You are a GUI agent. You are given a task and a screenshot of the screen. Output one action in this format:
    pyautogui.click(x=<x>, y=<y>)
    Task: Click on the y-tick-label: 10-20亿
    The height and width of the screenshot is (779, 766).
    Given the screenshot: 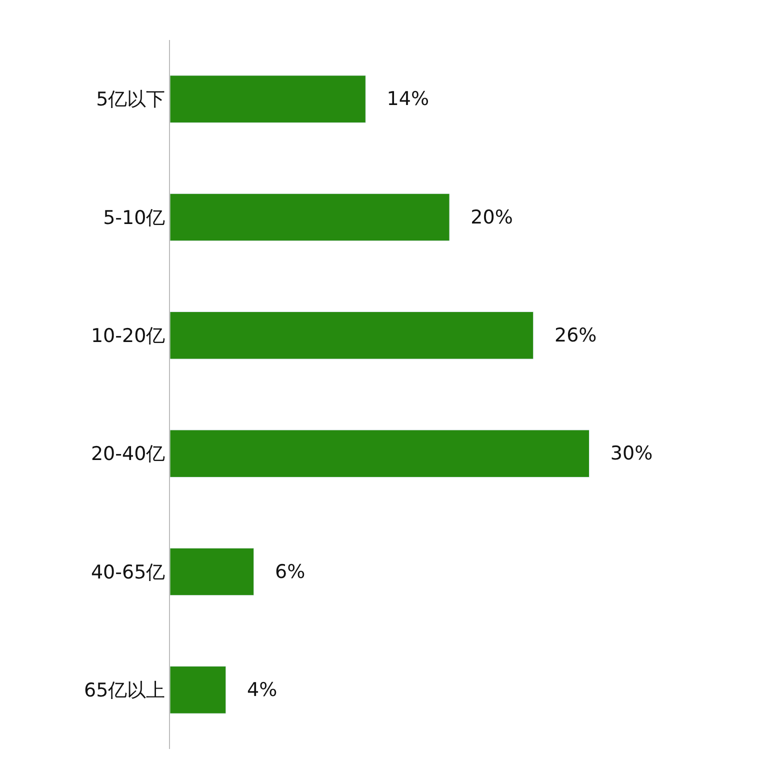 What is the action you would take?
    pyautogui.click(x=128, y=336)
    